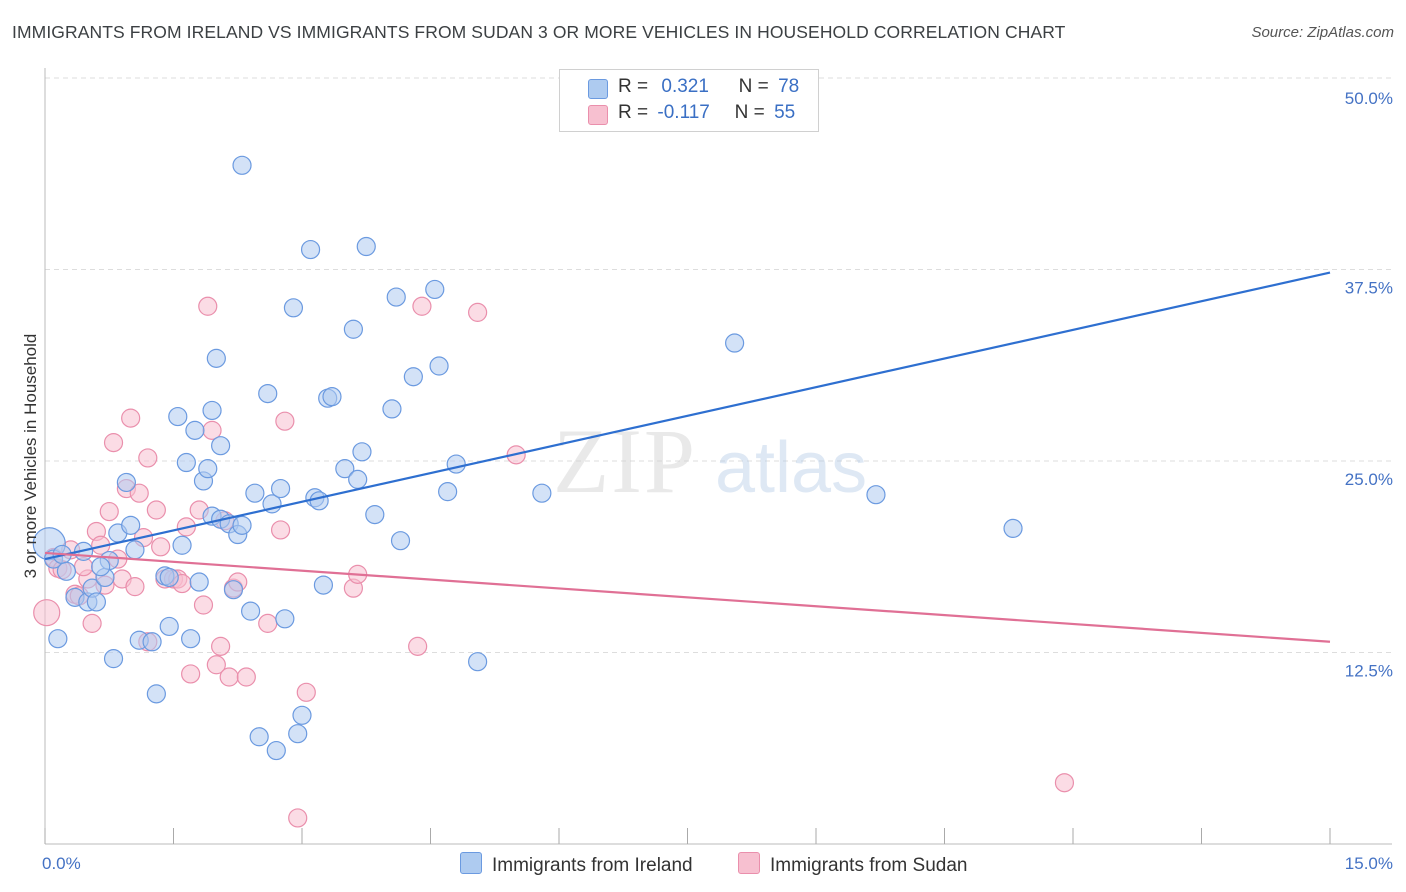  What do you see at coordinates (749, 112) in the screenshot?
I see `legend-n-label-sudan: N =` at bounding box center [749, 112].